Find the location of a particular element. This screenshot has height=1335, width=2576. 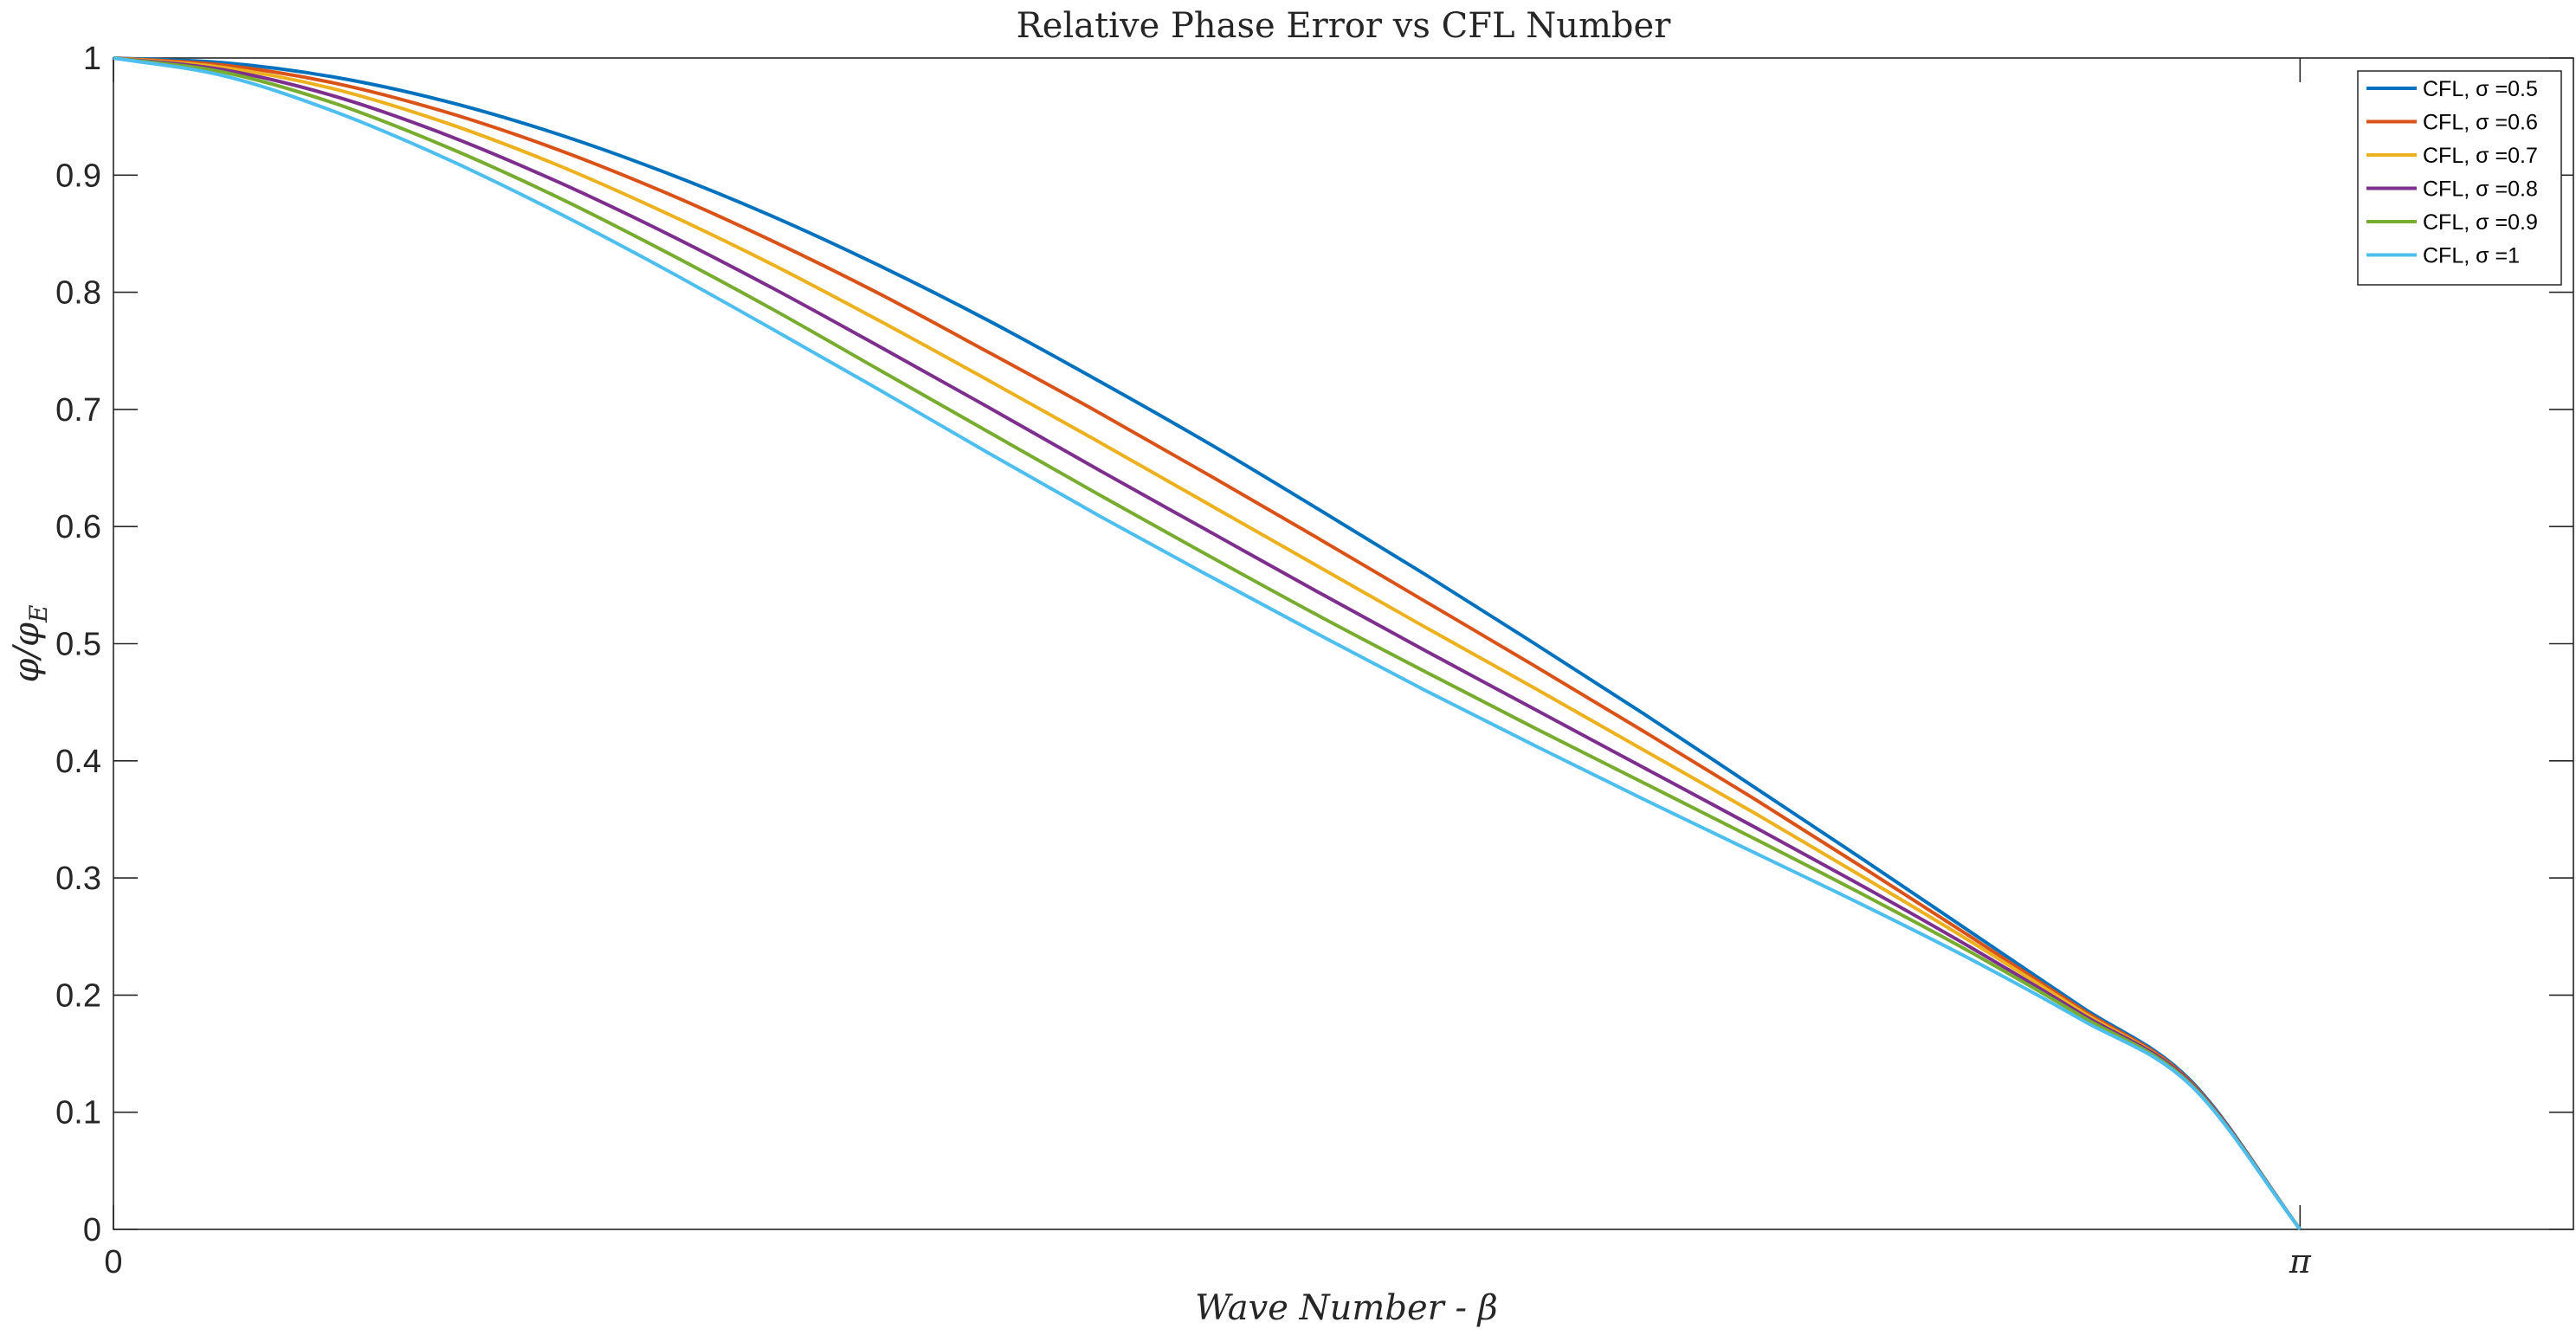

y-tick-label: 0.9 is located at coordinates (78, 176).